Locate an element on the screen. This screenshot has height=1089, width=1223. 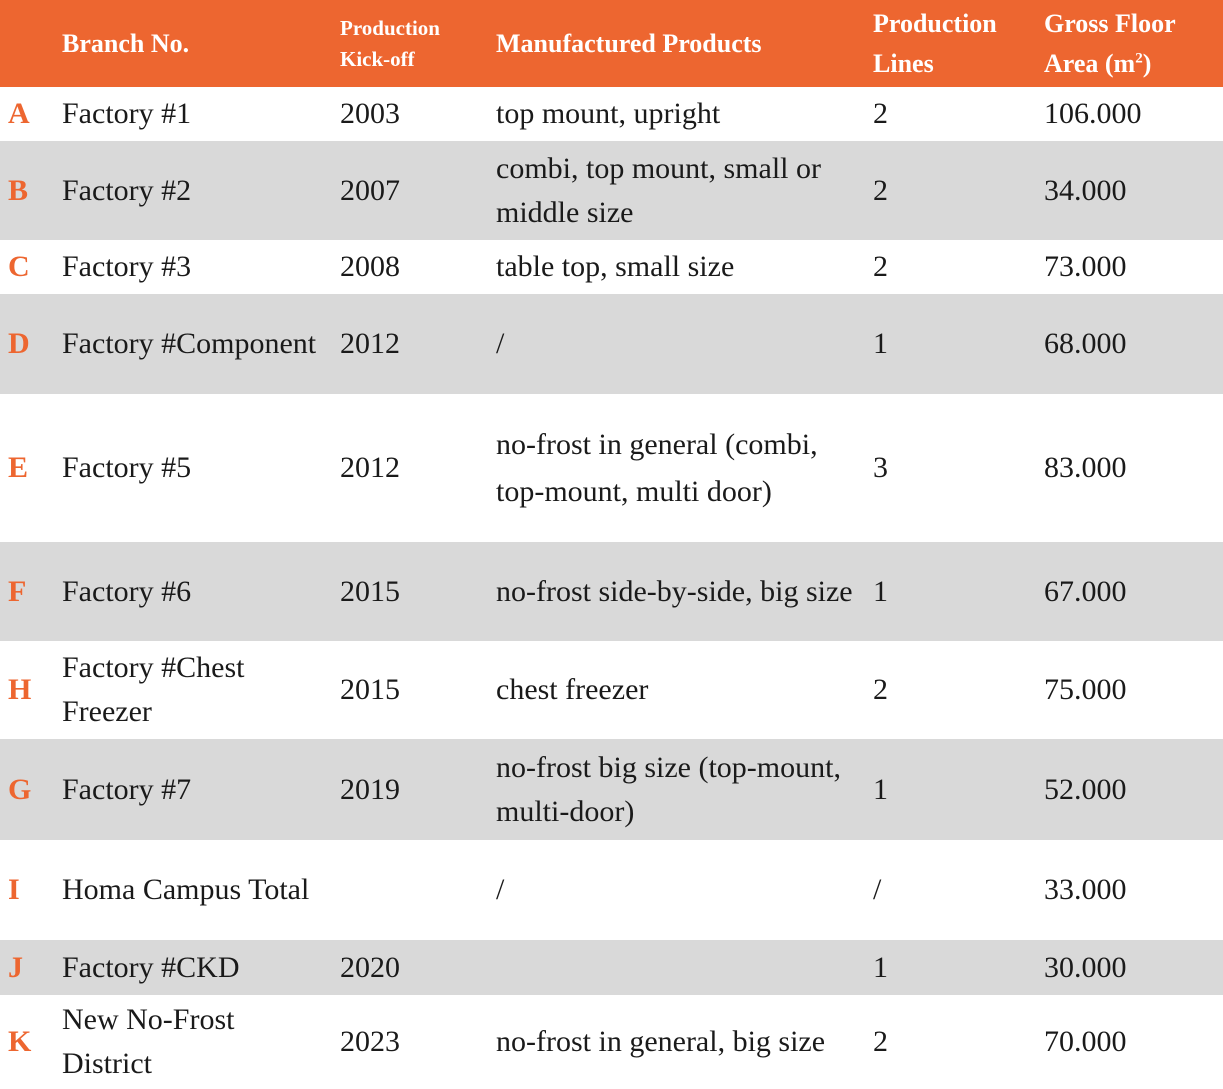
header-branch: Branch No. is located at coordinates (126, 43).